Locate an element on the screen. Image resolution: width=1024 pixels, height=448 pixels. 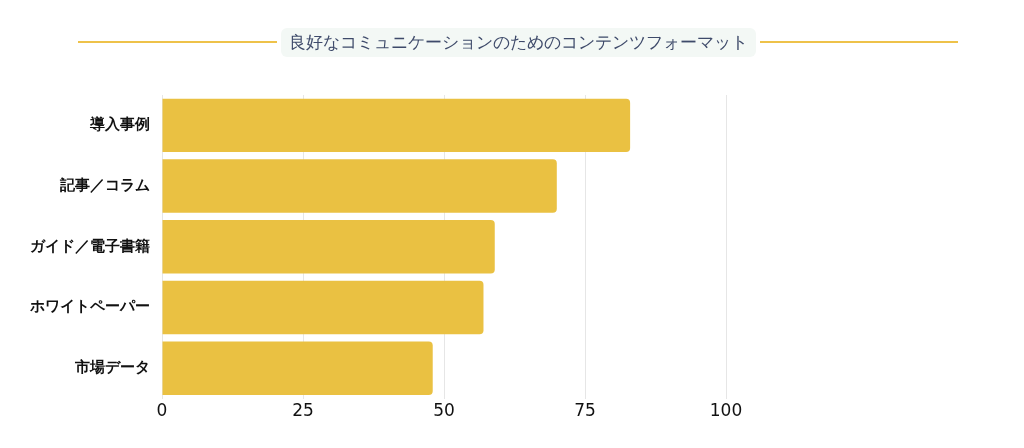
y-tick-label: 記事／コラム is located at coordinates (104, 184).